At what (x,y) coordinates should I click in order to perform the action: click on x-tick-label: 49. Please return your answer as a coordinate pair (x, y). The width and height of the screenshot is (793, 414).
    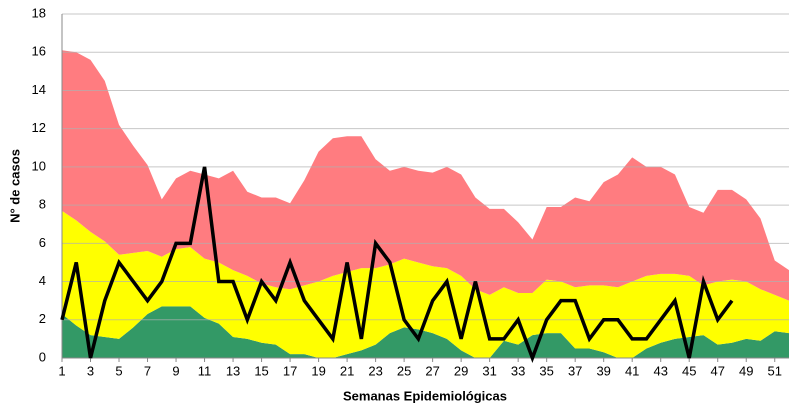
    Looking at the image, I should click on (746, 370).